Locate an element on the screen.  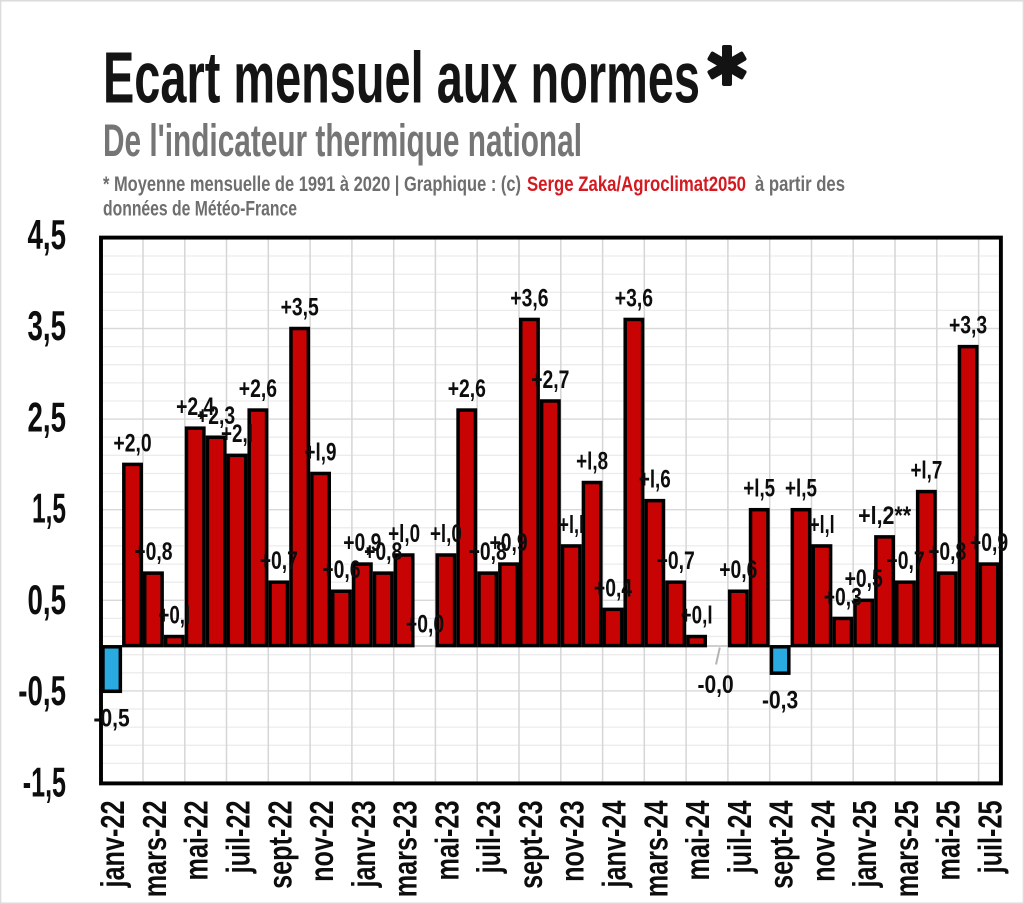
svg-text: janv-24 is located at coordinates (614, 844).